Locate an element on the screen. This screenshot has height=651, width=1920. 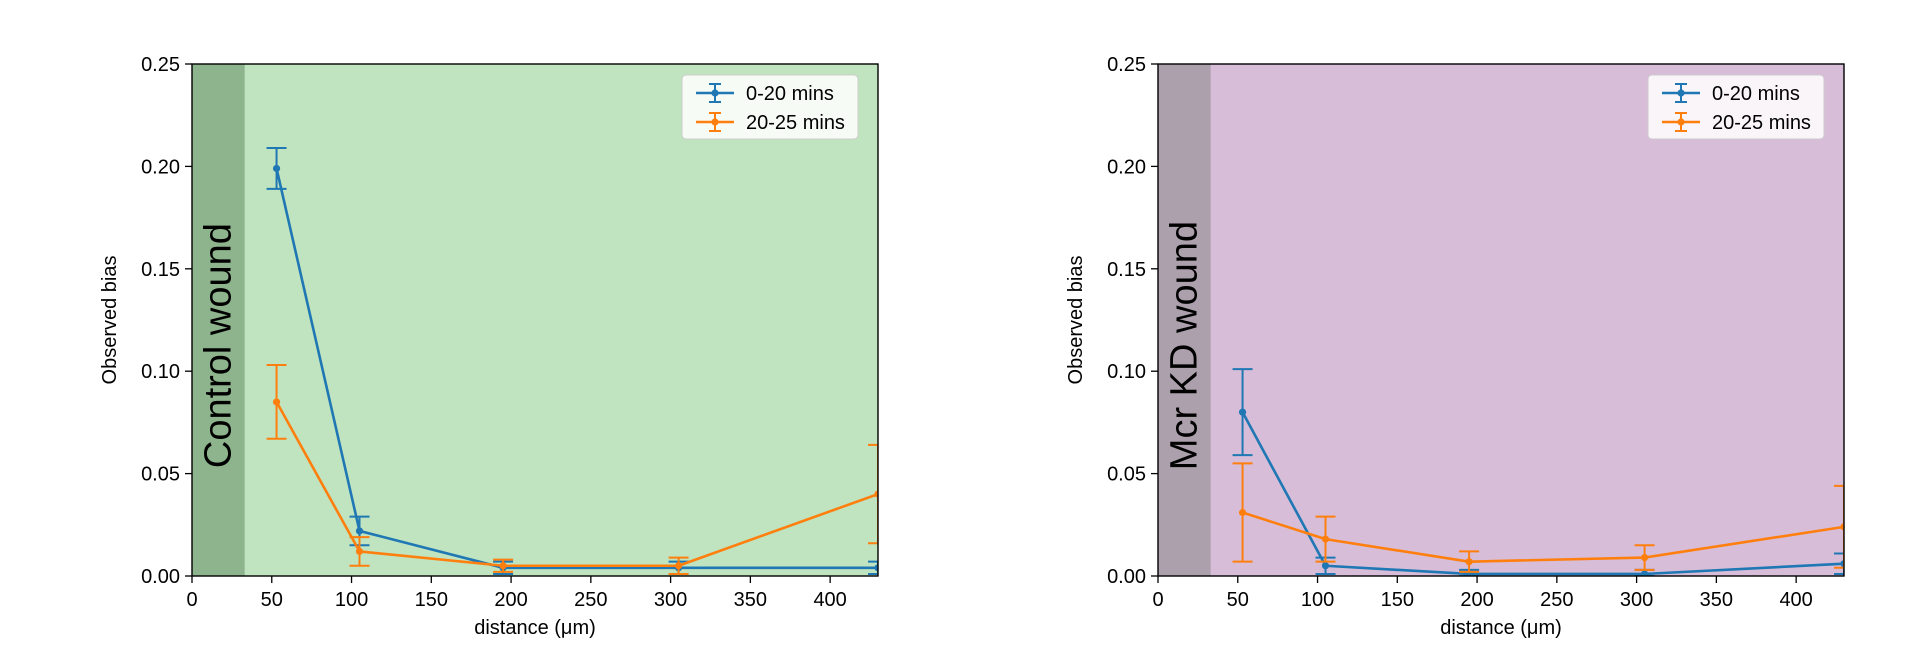
panel-label: Mcr KD wound is located at coordinates (1184, 345).